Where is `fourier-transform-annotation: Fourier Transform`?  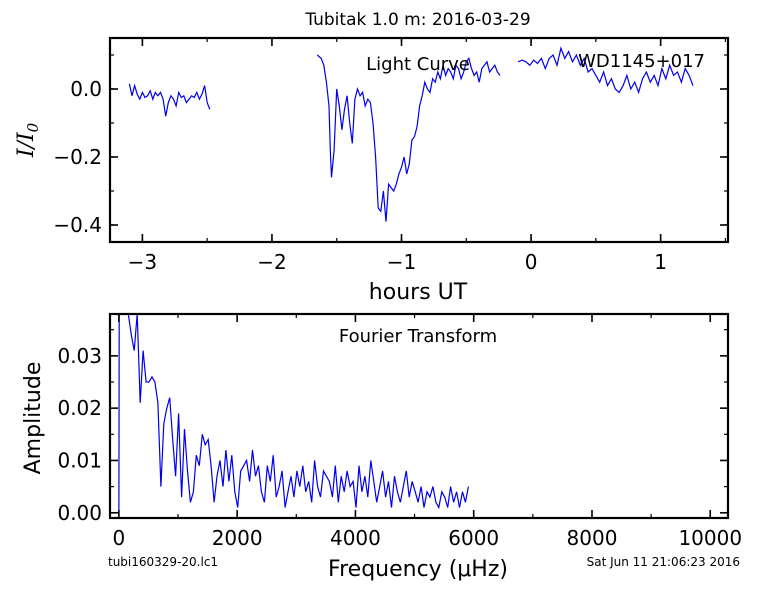
fourier-transform-annotation: Fourier Transform is located at coordinates (418, 336).